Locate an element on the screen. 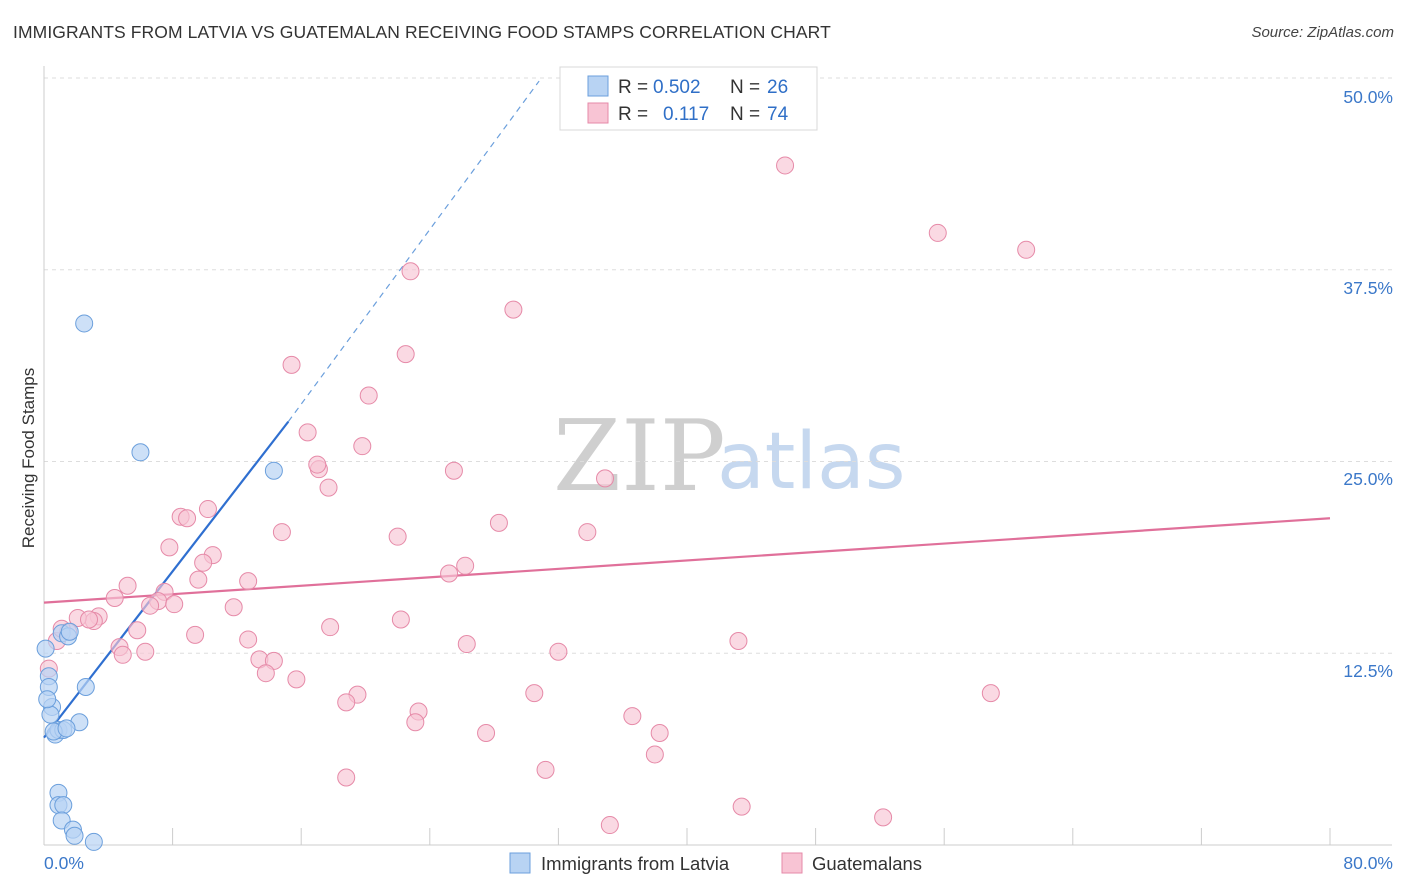 Image resolution: width=1406 pixels, height=892 pixels. x-tick-label: 80.0% is located at coordinates (1368, 863).